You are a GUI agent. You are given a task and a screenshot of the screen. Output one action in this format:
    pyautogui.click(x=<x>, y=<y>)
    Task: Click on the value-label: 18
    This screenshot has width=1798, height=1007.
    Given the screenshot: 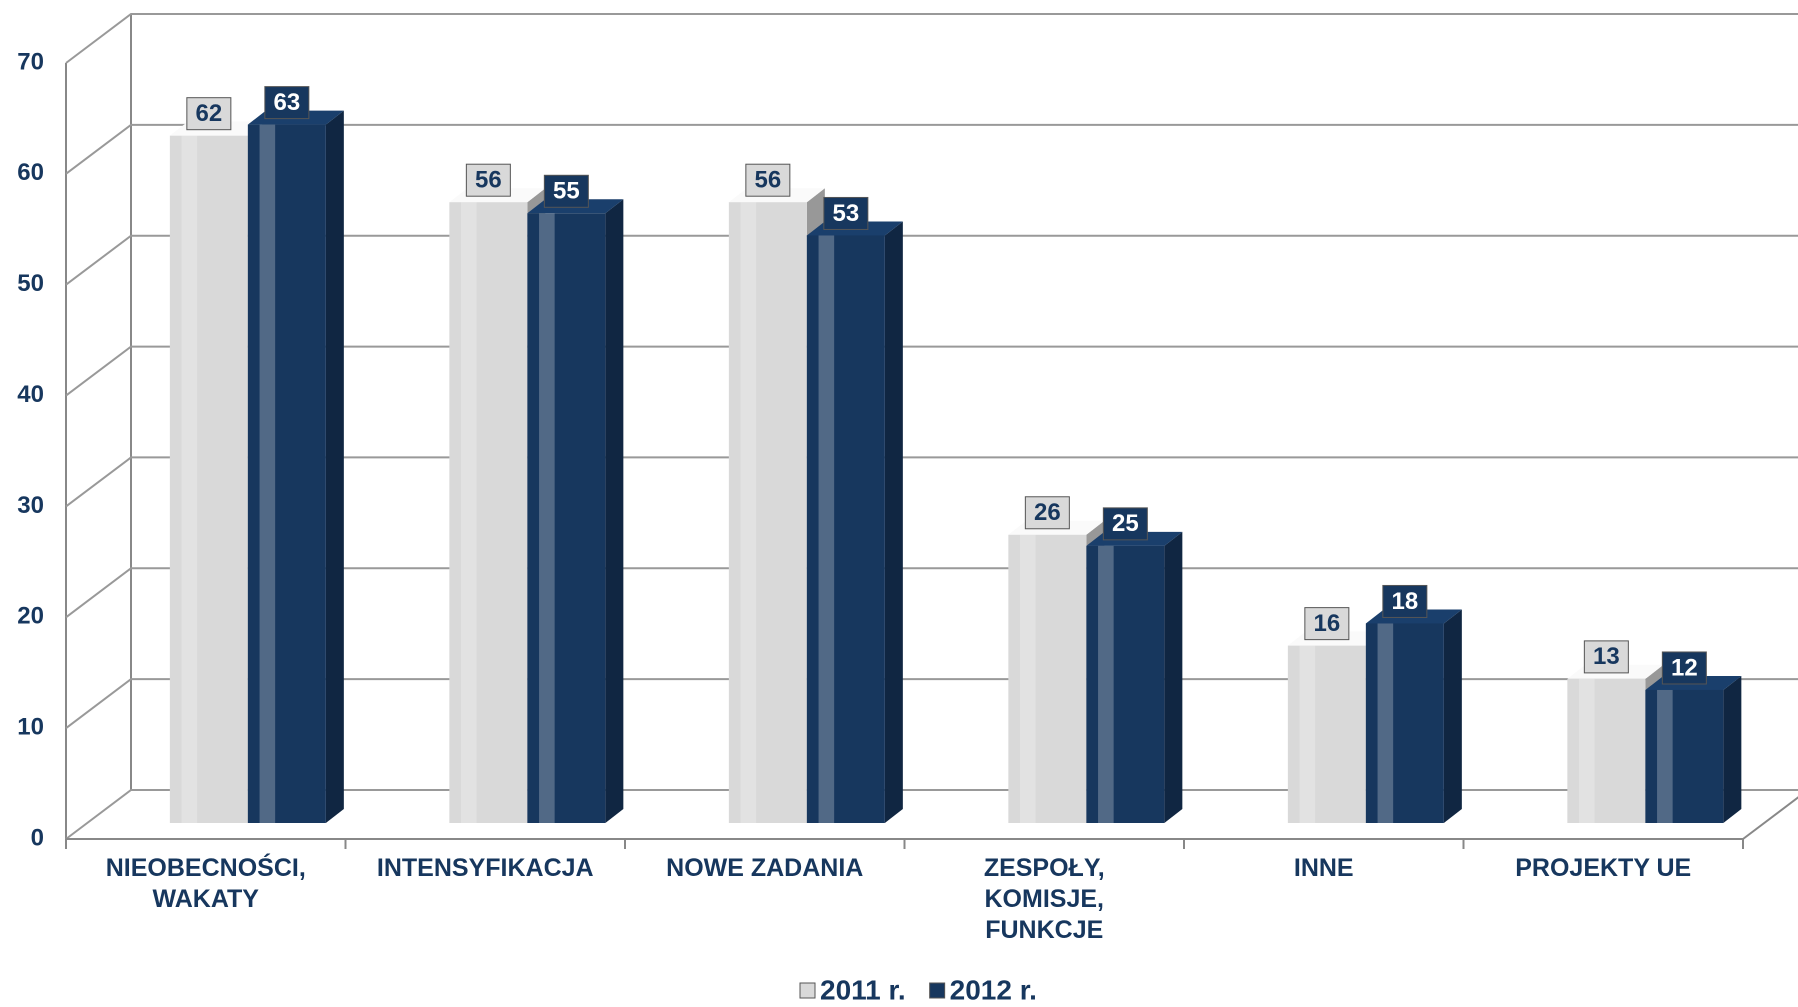 What is the action you would take?
    pyautogui.click(x=1404, y=601)
    